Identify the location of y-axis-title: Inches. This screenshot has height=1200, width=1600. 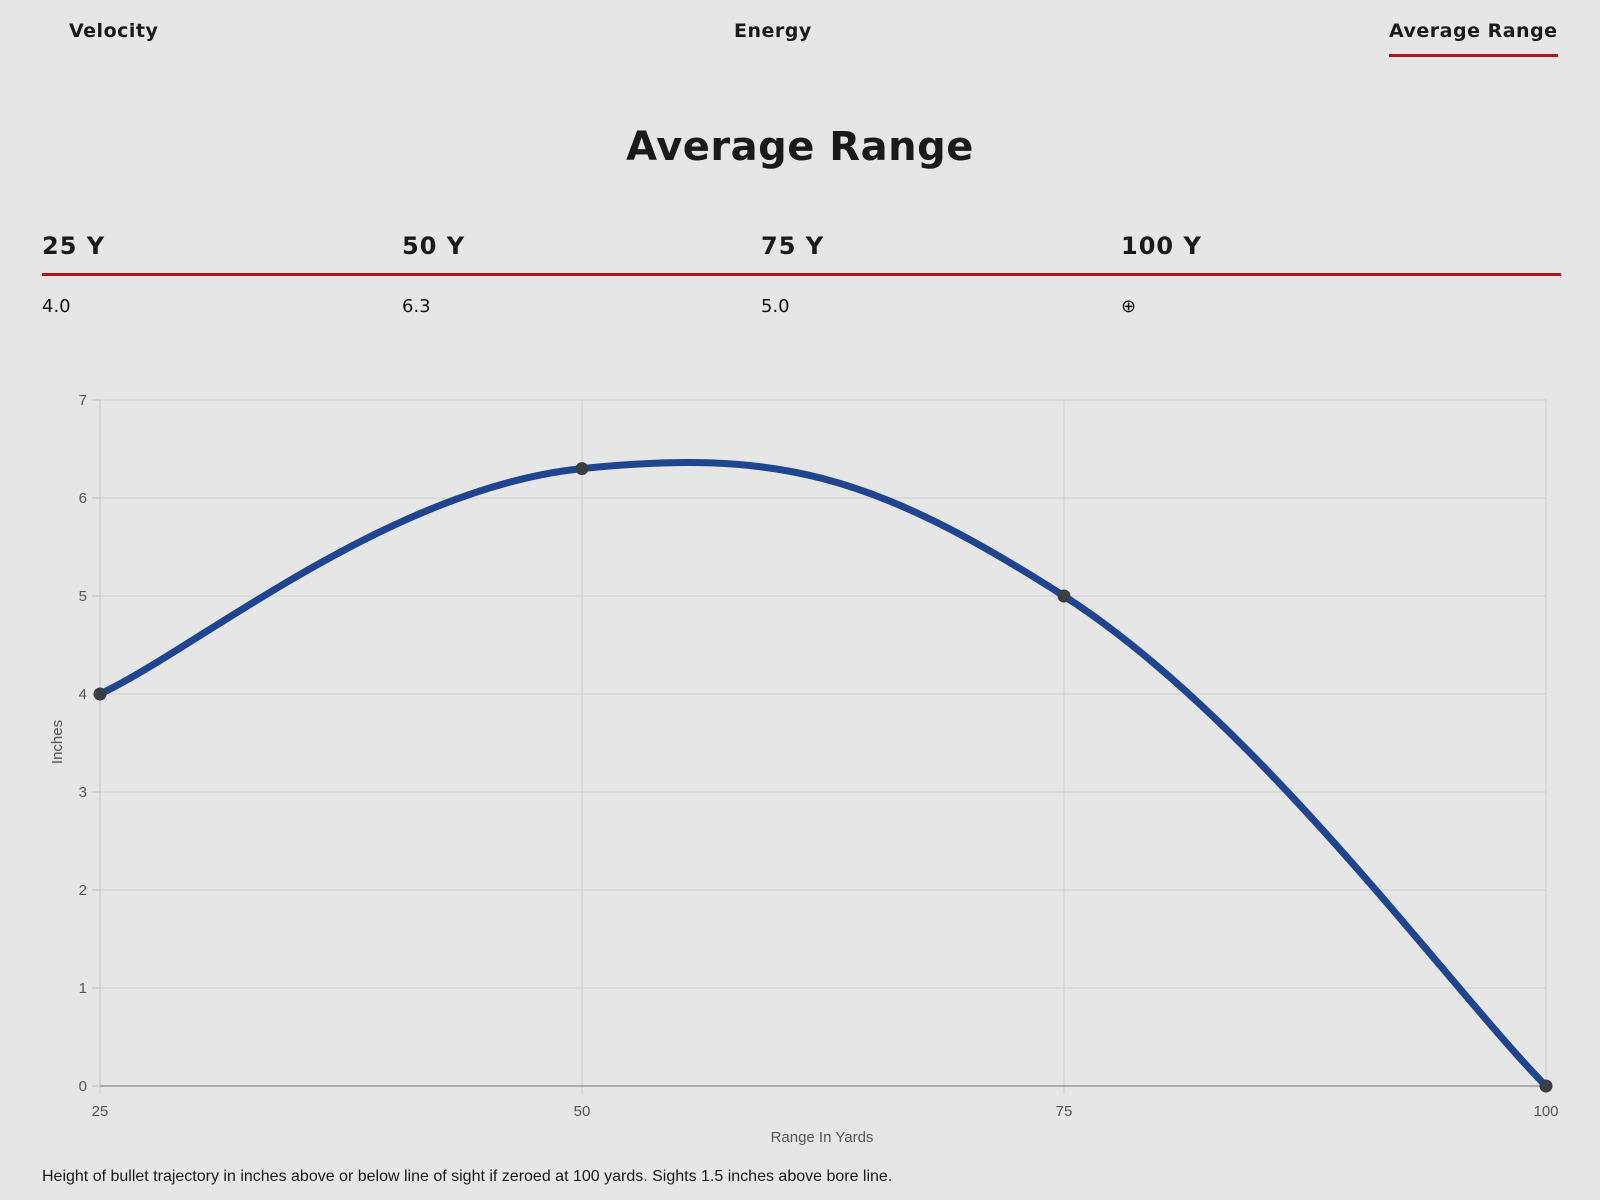
(57, 742).